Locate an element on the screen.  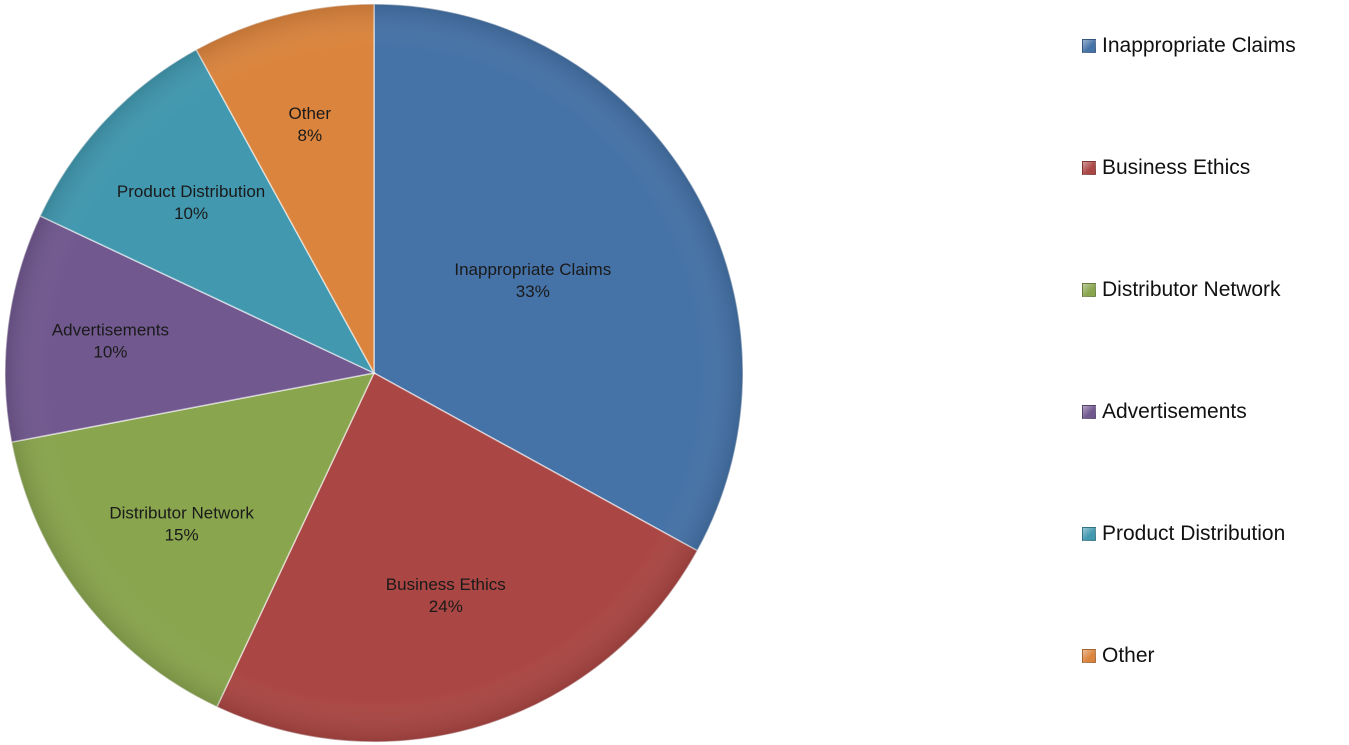
data-label-category: Advertisements is located at coordinates (110, 330).